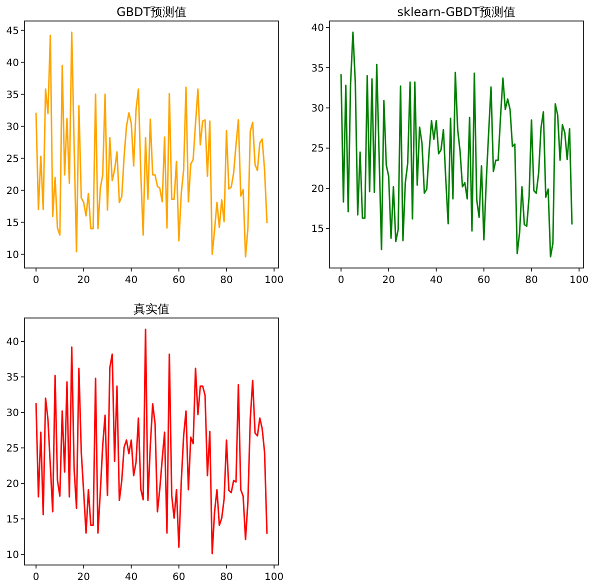 This screenshot has width=593, height=587. What do you see at coordinates (456, 12) in the screenshot?
I see `chart-title: sklearn-GBDT预测值` at bounding box center [456, 12].